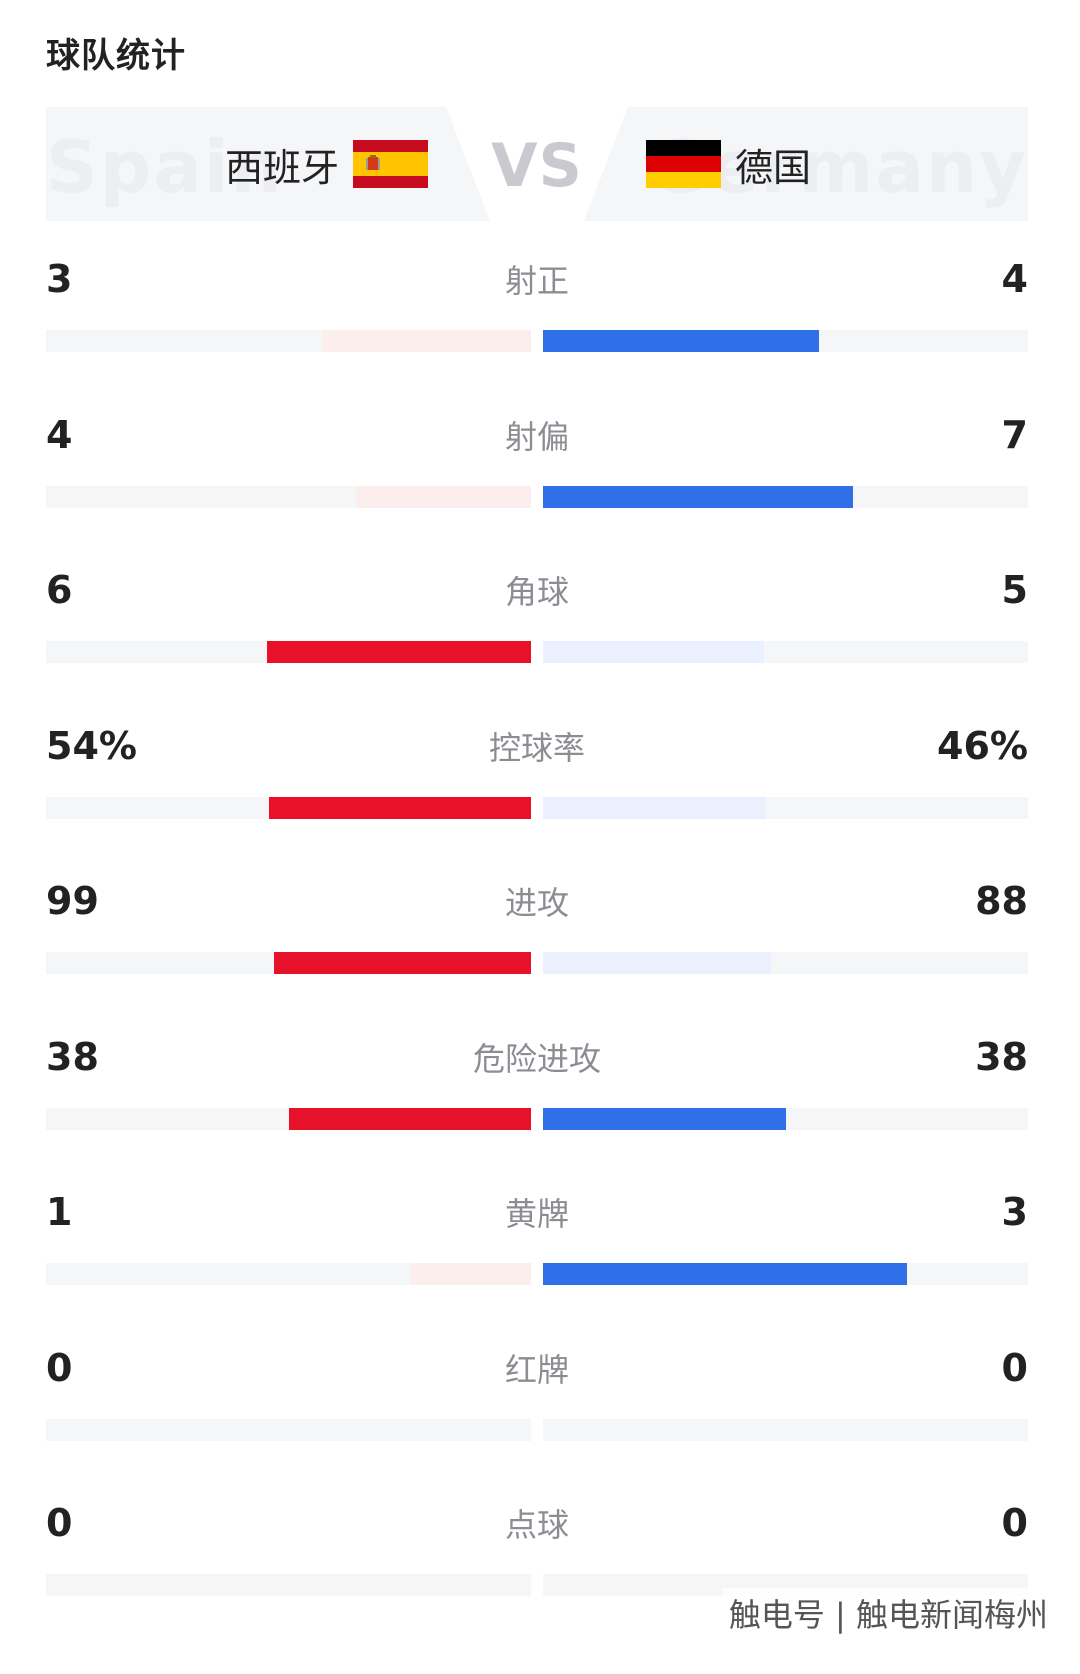 This screenshot has width=1080, height=1674. Describe the element at coordinates (116, 56) in the screenshot. I see `section-title: 球队统计` at that location.